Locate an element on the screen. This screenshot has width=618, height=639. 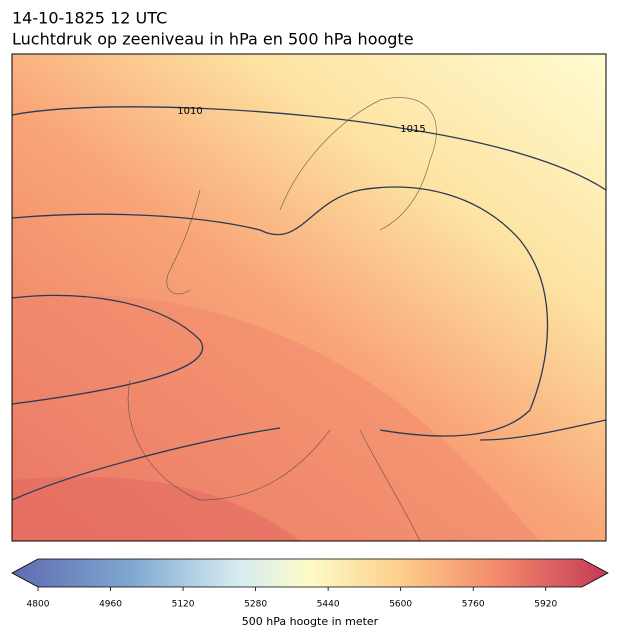
colorbar-tick-label: 5440 is located at coordinates (328, 605).